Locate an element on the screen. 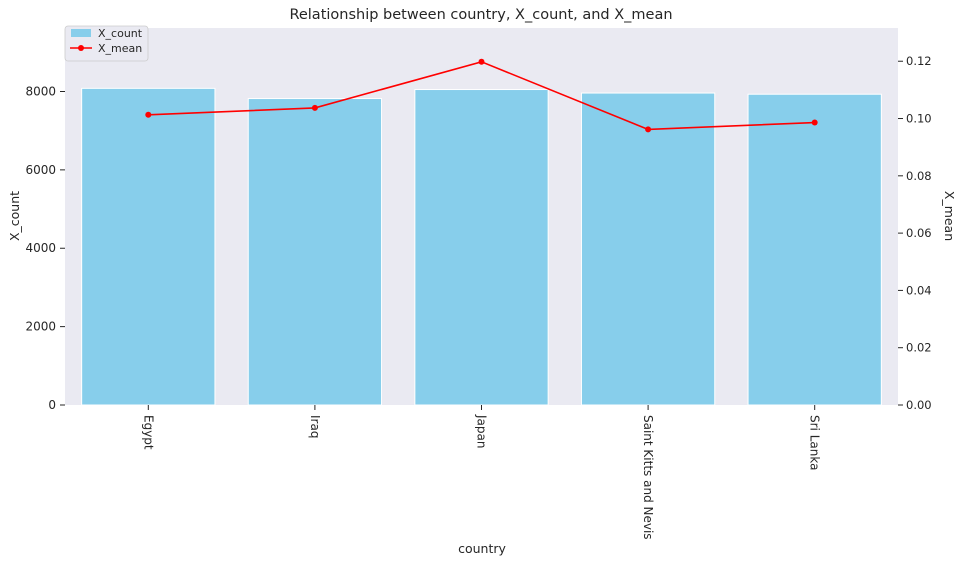  y-tick-label-3: 6000 is located at coordinates (40, 170).